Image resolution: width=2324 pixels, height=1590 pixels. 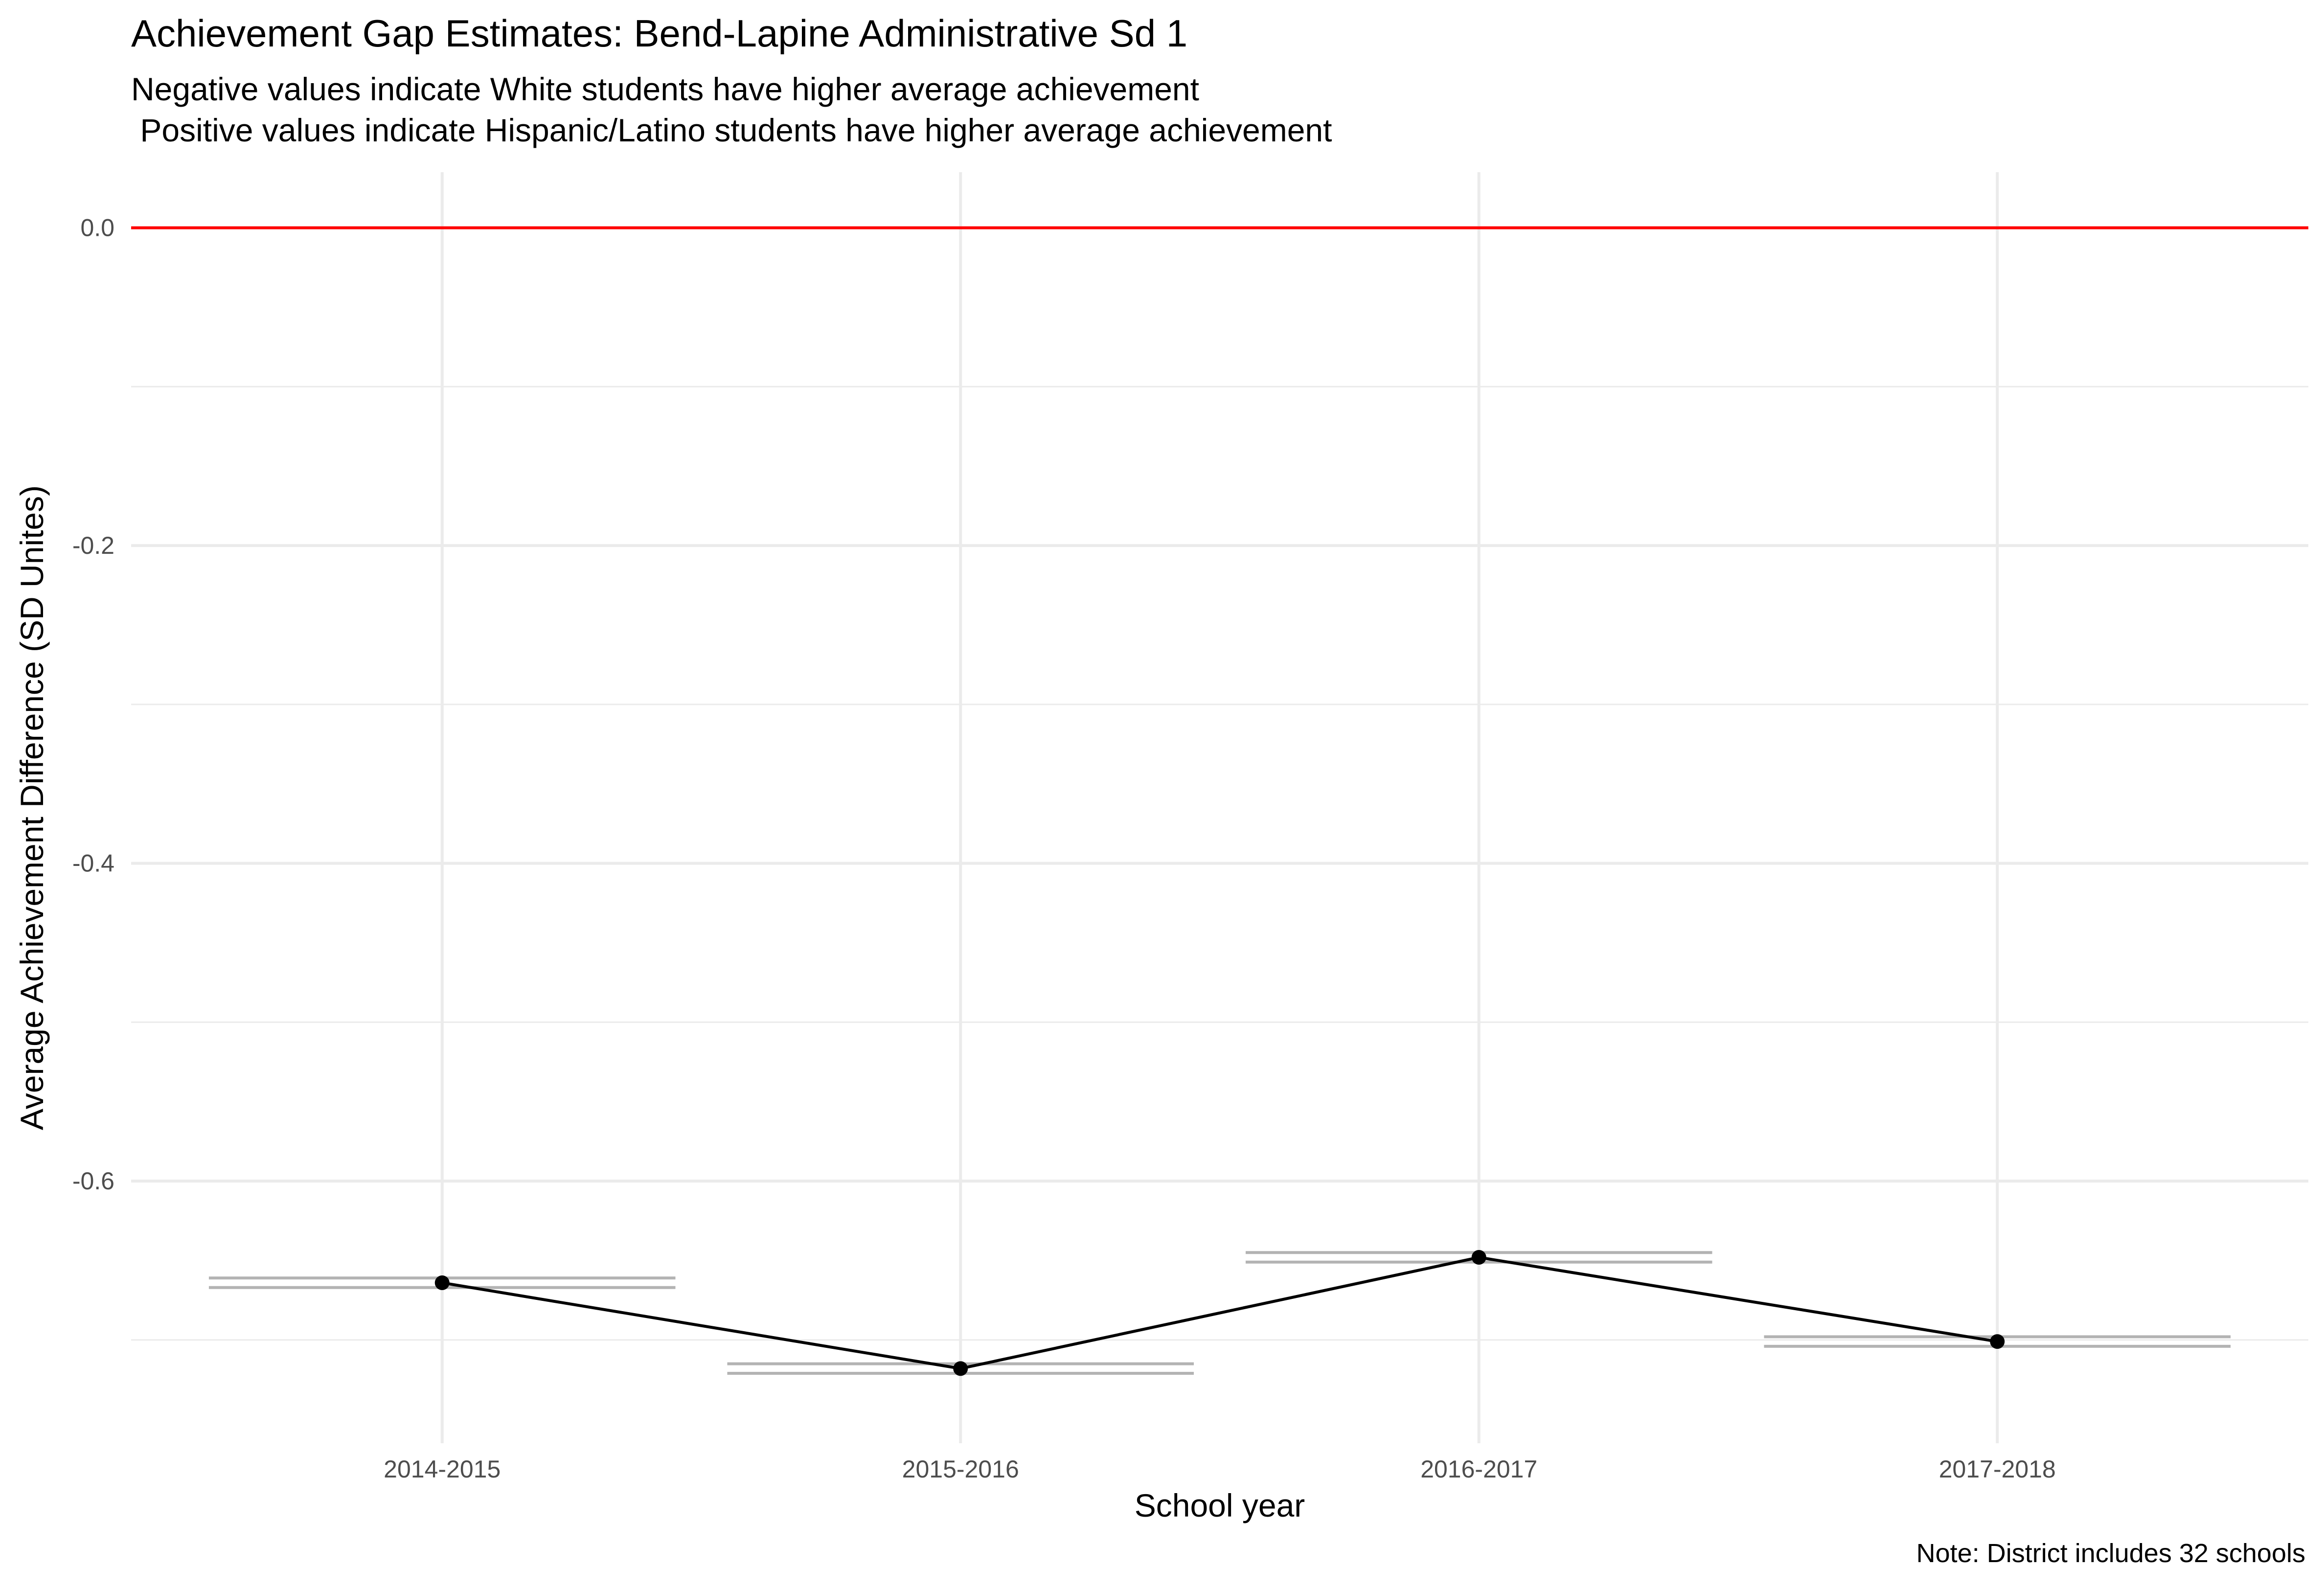 I want to click on series-line, so click(x=1220, y=1313).